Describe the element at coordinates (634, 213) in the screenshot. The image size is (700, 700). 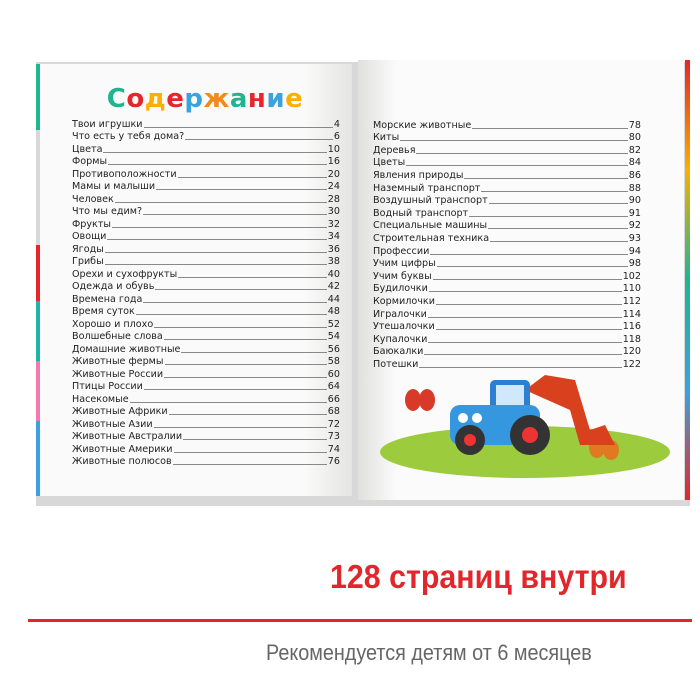
I see `toc-page: 91` at that location.